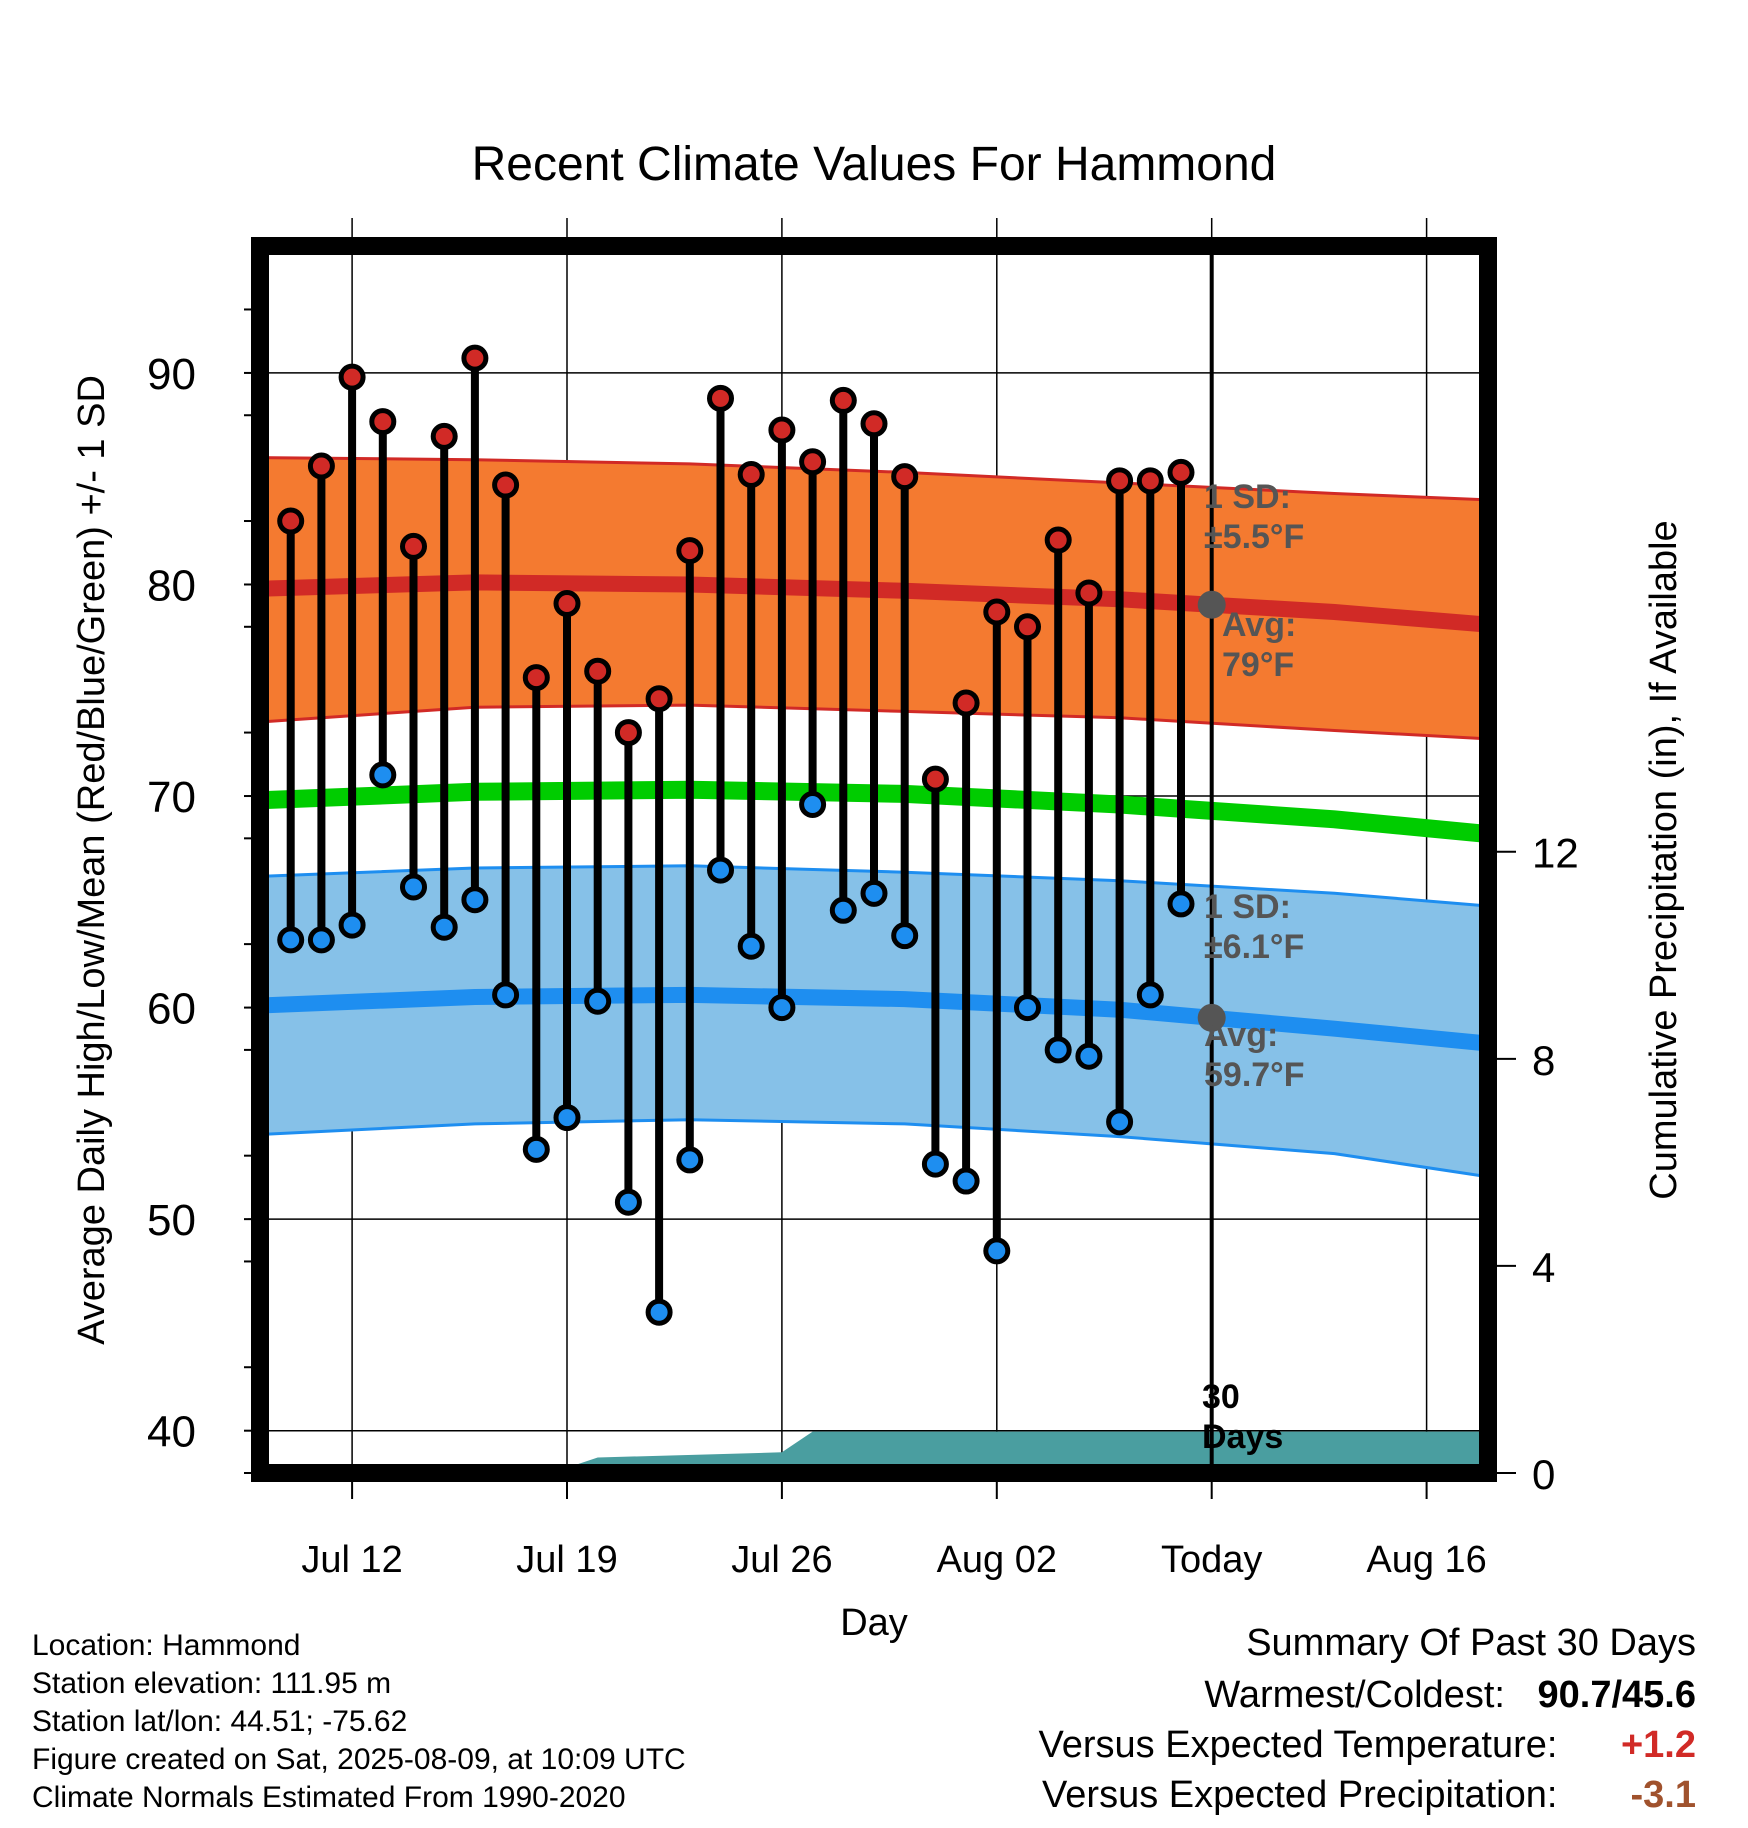 The image size is (1748, 1828). What do you see at coordinates (166, 1645) in the screenshot?
I see `info-location: Location: Hammond` at bounding box center [166, 1645].